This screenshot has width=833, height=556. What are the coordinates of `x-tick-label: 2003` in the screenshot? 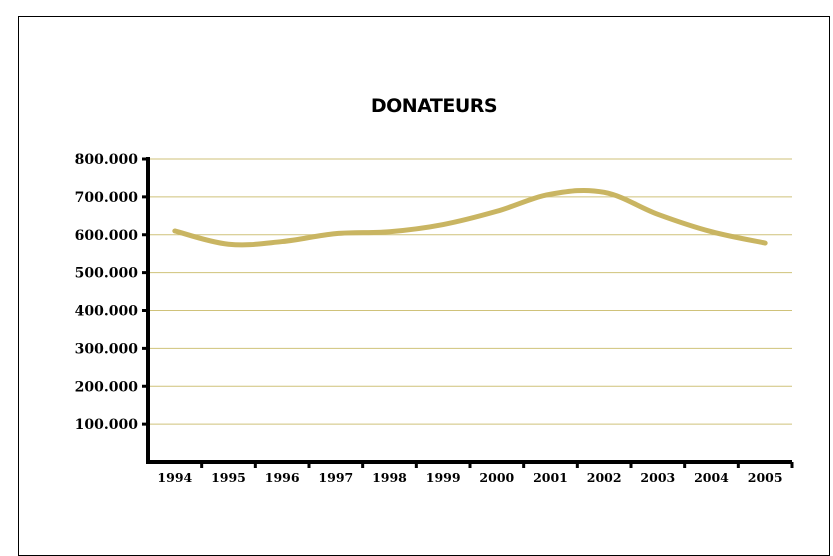 It's located at (657, 477).